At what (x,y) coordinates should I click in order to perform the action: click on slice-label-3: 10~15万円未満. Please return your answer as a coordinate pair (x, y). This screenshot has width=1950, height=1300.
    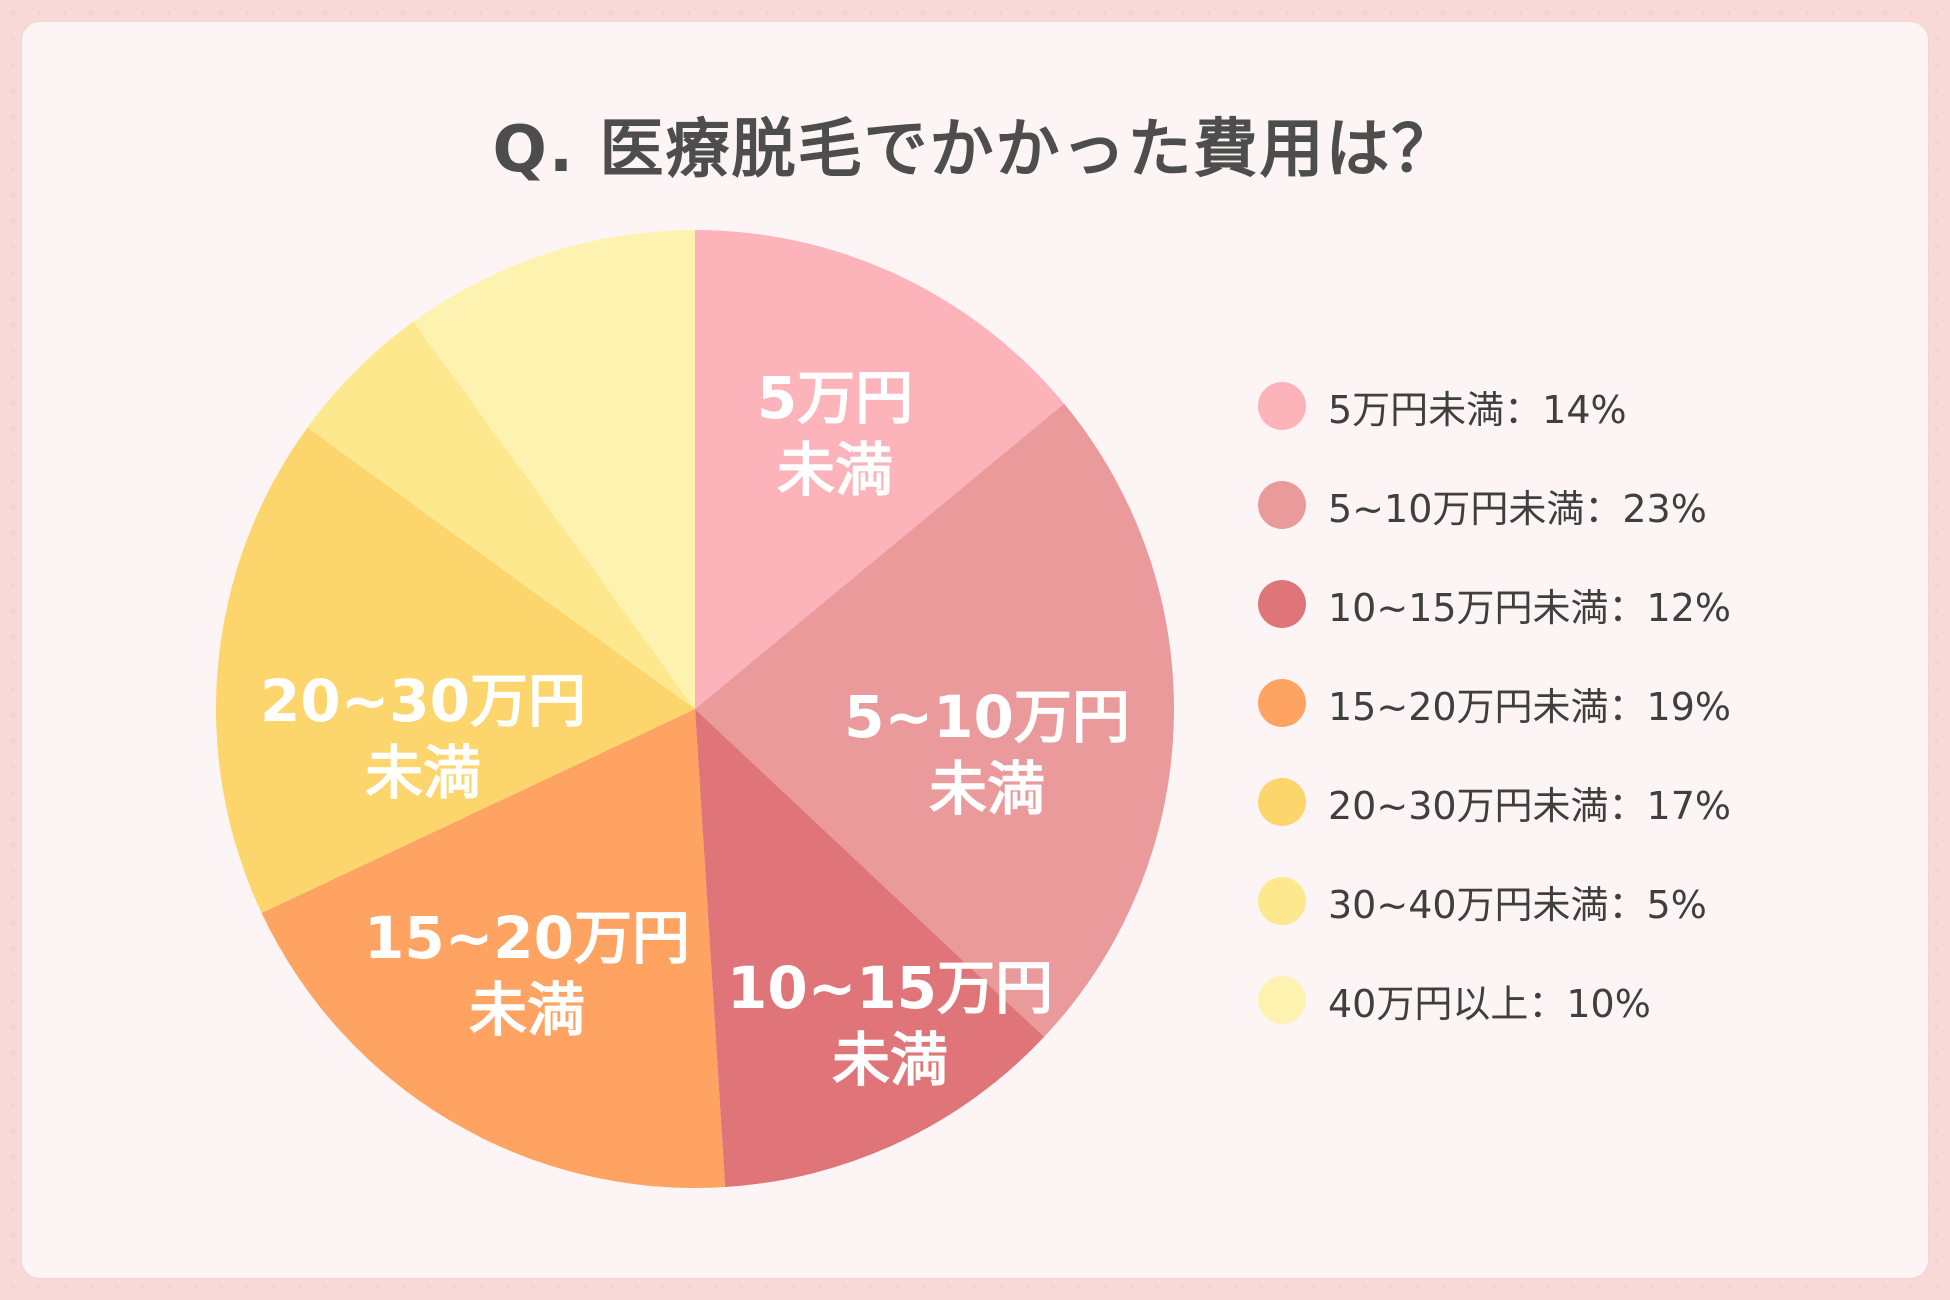
    Looking at the image, I should click on (890, 1024).